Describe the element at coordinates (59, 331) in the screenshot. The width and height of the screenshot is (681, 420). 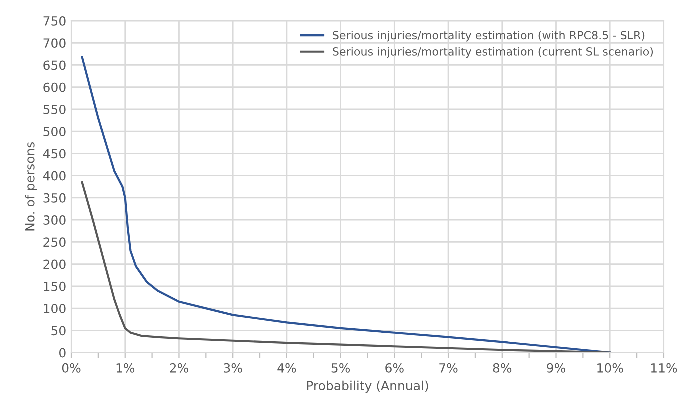
I see `y-tick-label: 50` at that location.